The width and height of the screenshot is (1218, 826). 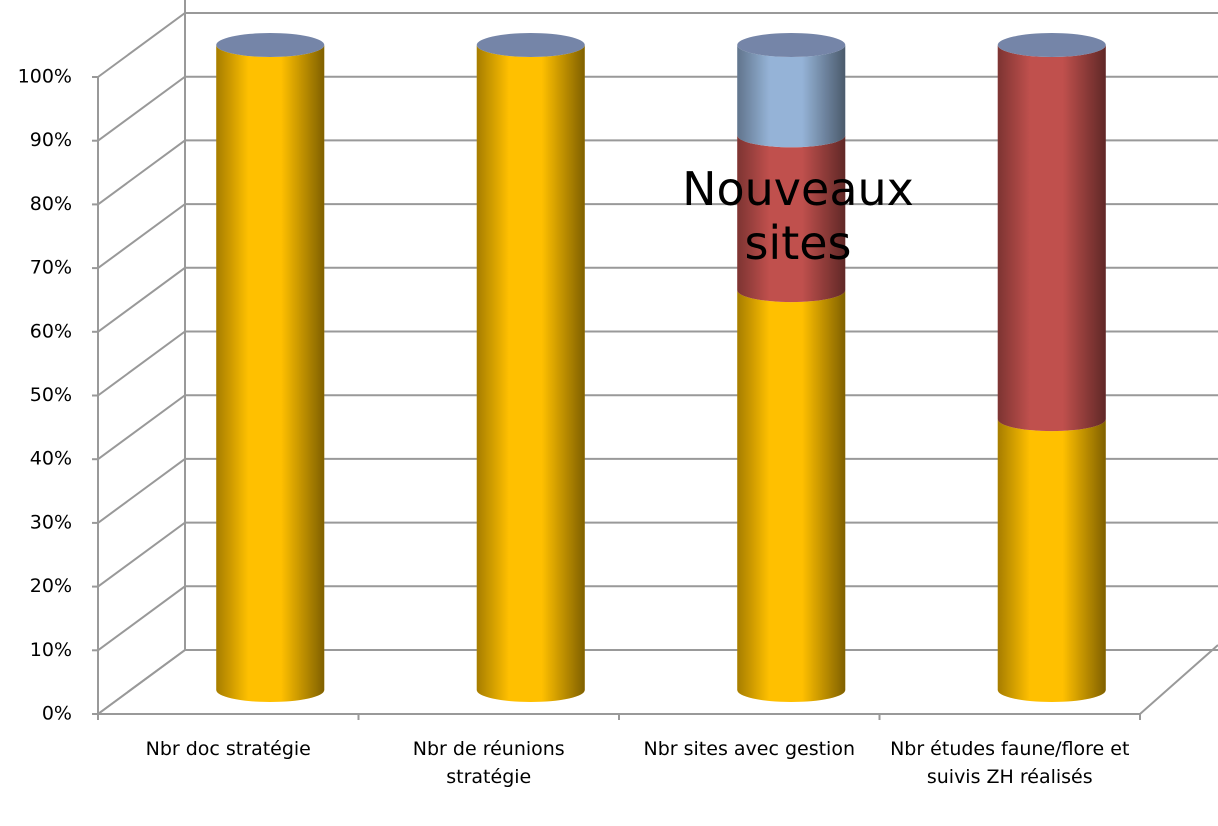 I want to click on annotation: Nouveaux sites, so click(x=798, y=216).